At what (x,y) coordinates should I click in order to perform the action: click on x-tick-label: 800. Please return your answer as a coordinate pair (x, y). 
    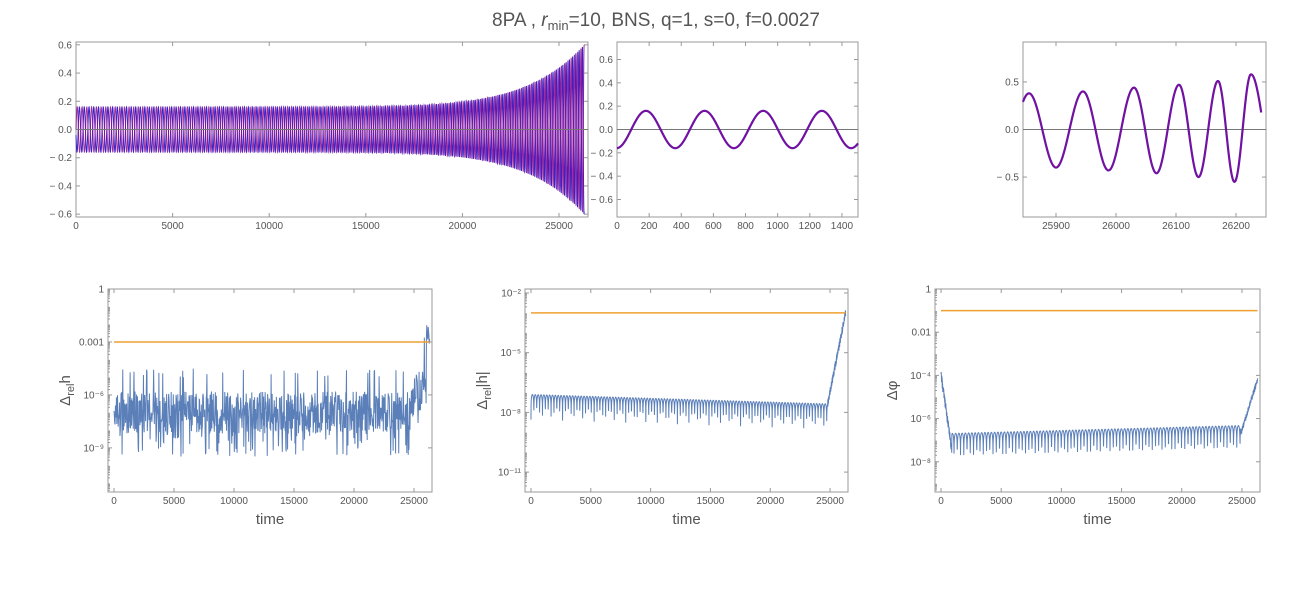
    Looking at the image, I should click on (745, 226).